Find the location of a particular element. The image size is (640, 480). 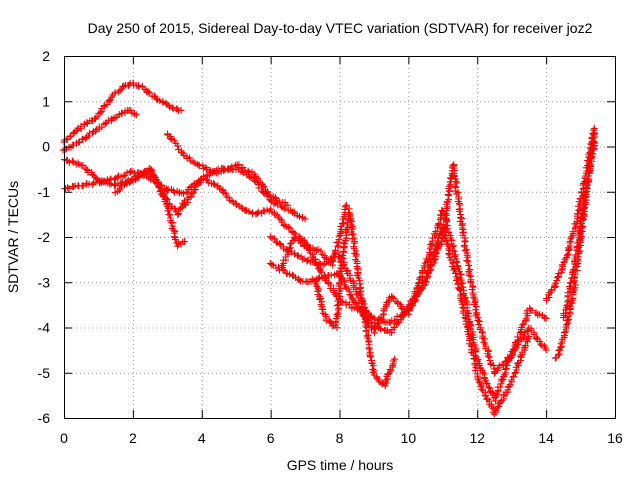

x-tick-label-0: 0 is located at coordinates (64, 438).